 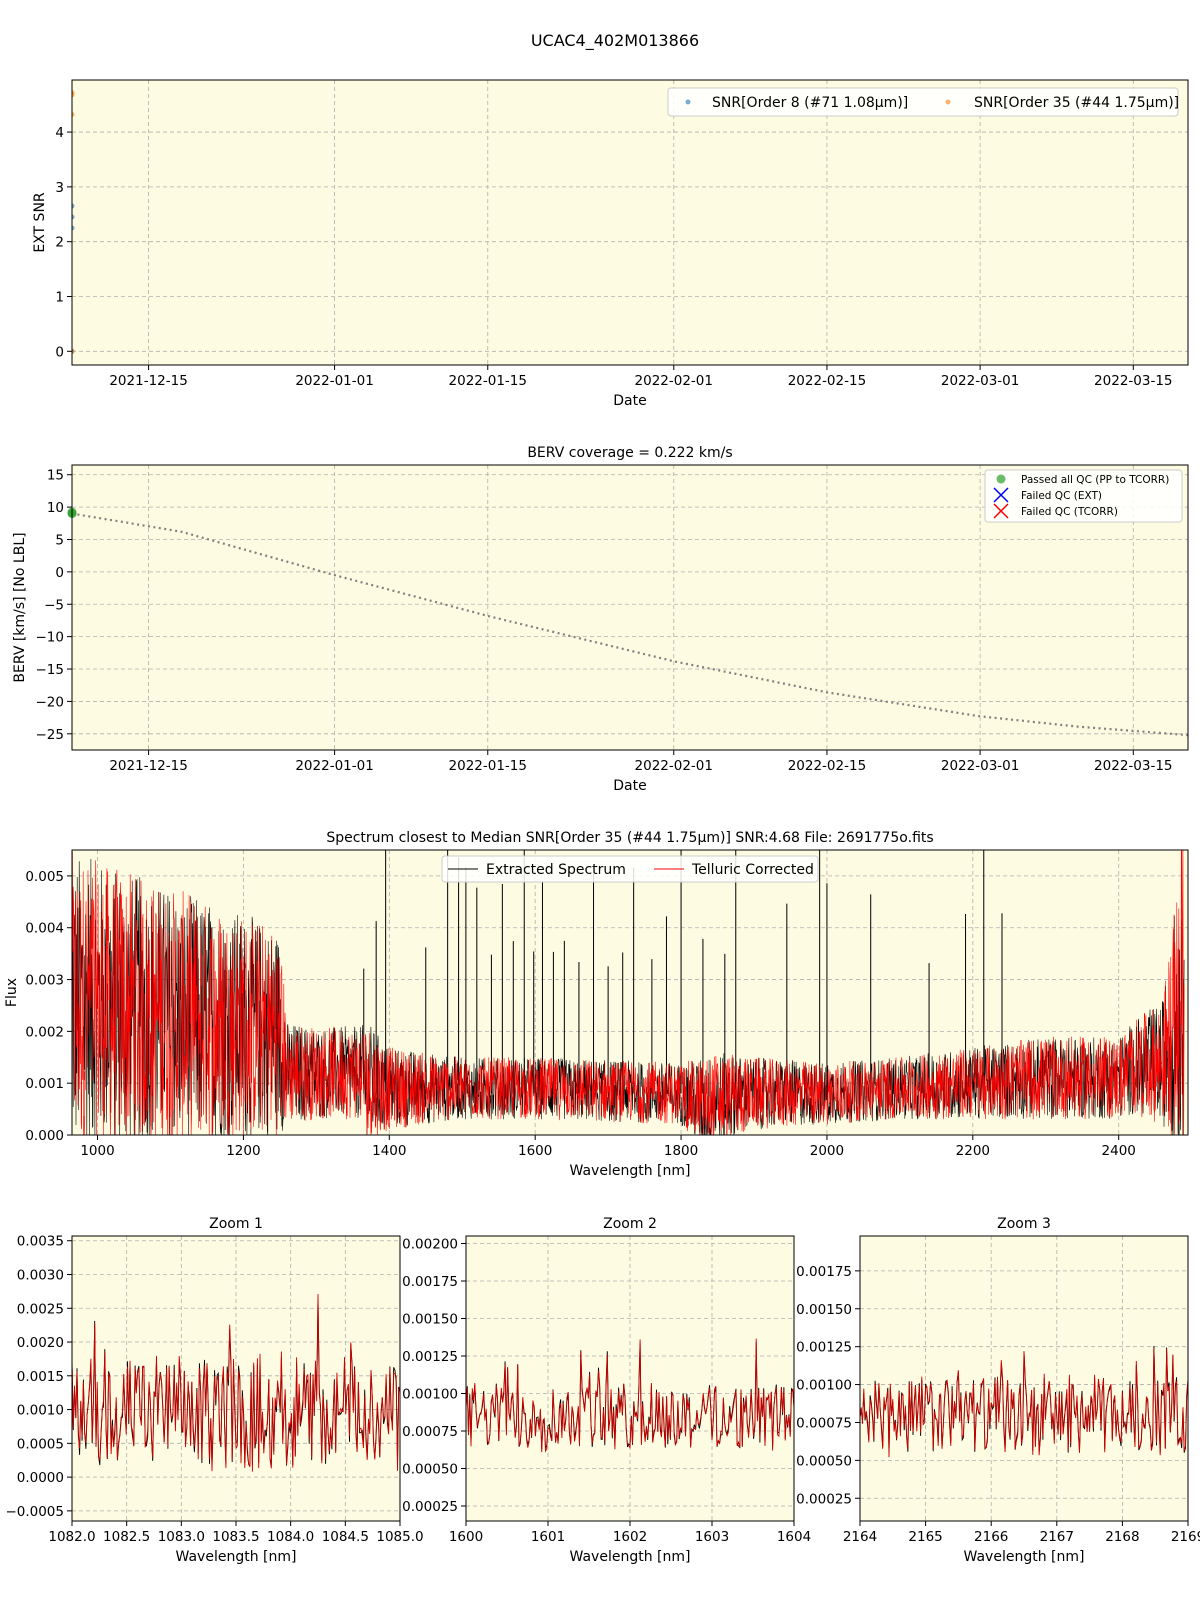 I want to click on y-tick-label: 4, so click(x=59, y=133).